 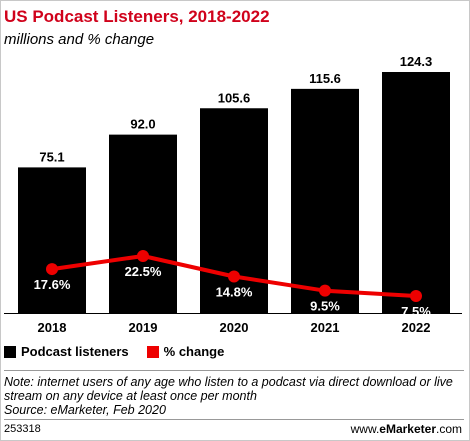 I want to click on bar-2019, so click(x=143, y=223).